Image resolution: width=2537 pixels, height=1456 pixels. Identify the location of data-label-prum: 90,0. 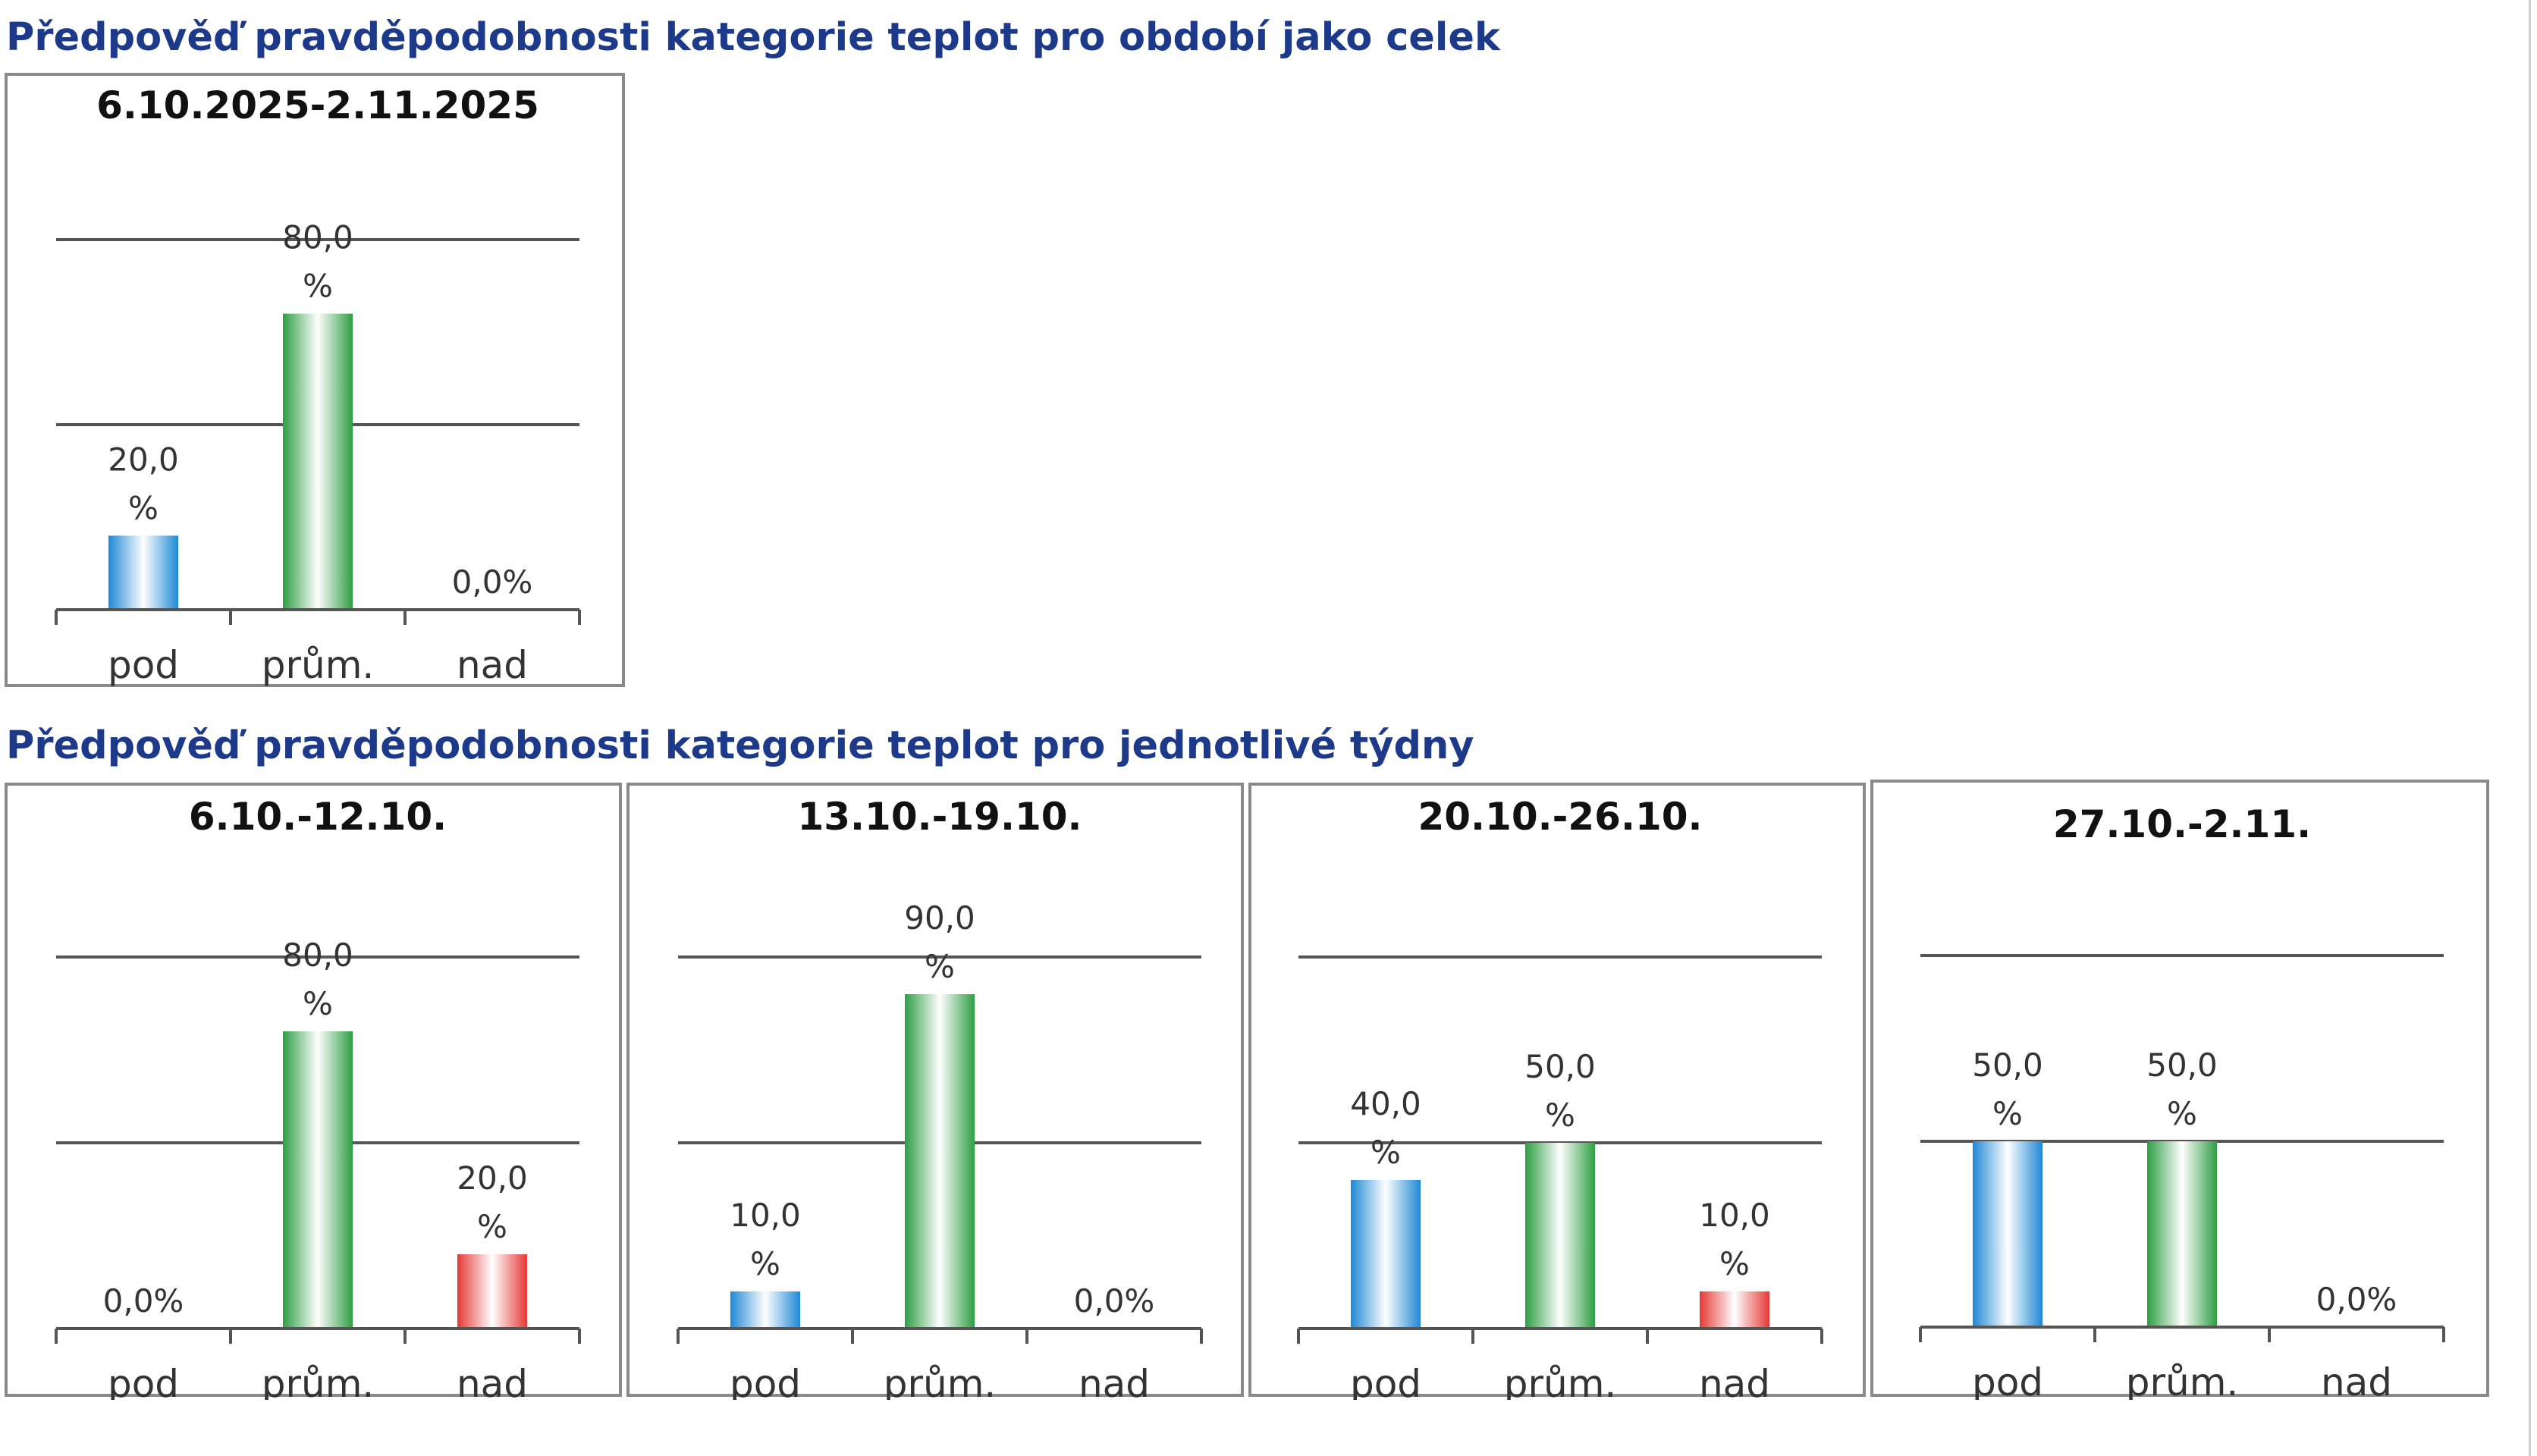
(939, 918).